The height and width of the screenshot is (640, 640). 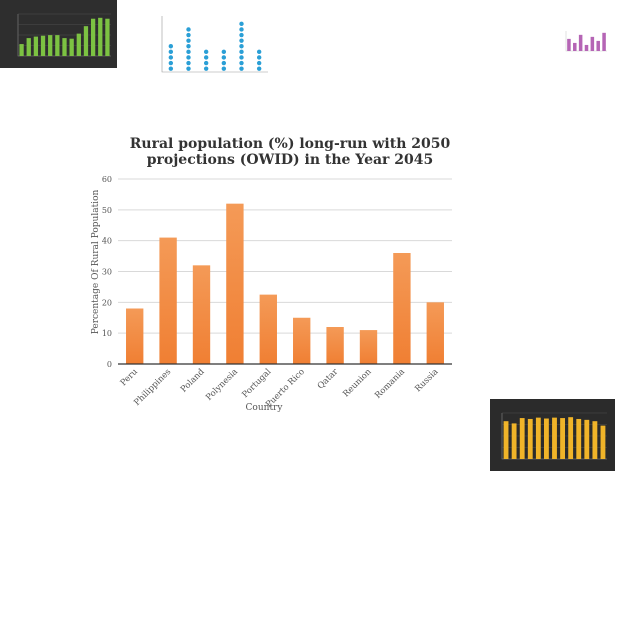 What do you see at coordinates (168, 300) in the screenshot?
I see `bar-philippines` at bounding box center [168, 300].